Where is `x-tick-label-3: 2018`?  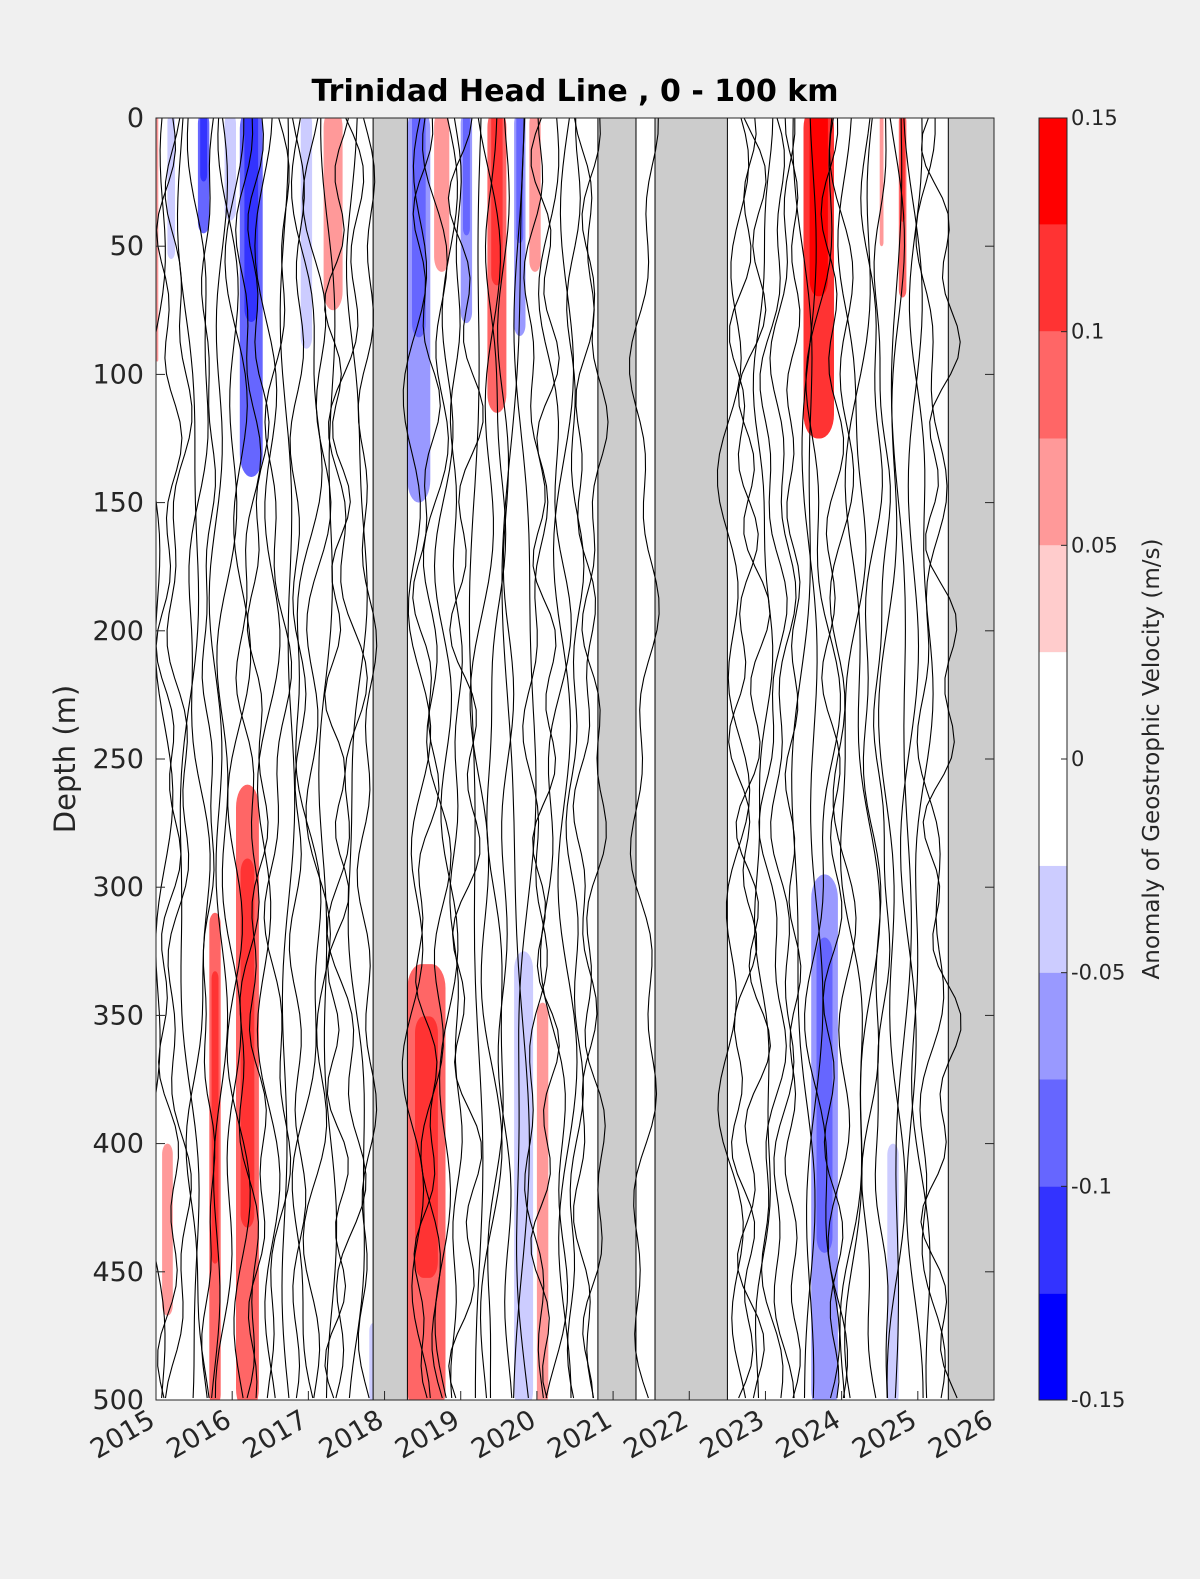 x-tick-label-3: 2018 is located at coordinates (351, 1434).